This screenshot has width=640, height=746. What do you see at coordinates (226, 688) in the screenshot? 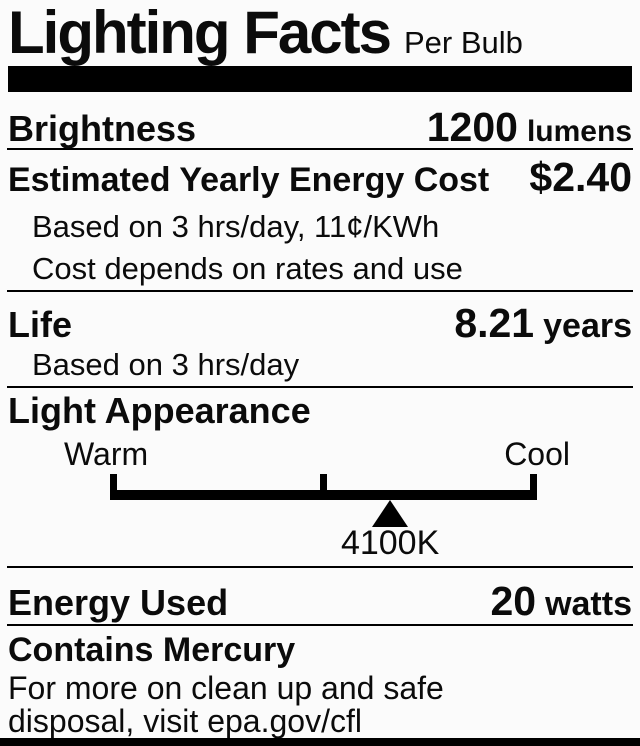
I see `mercury-note-line1: For more on clean up and safe` at bounding box center [226, 688].